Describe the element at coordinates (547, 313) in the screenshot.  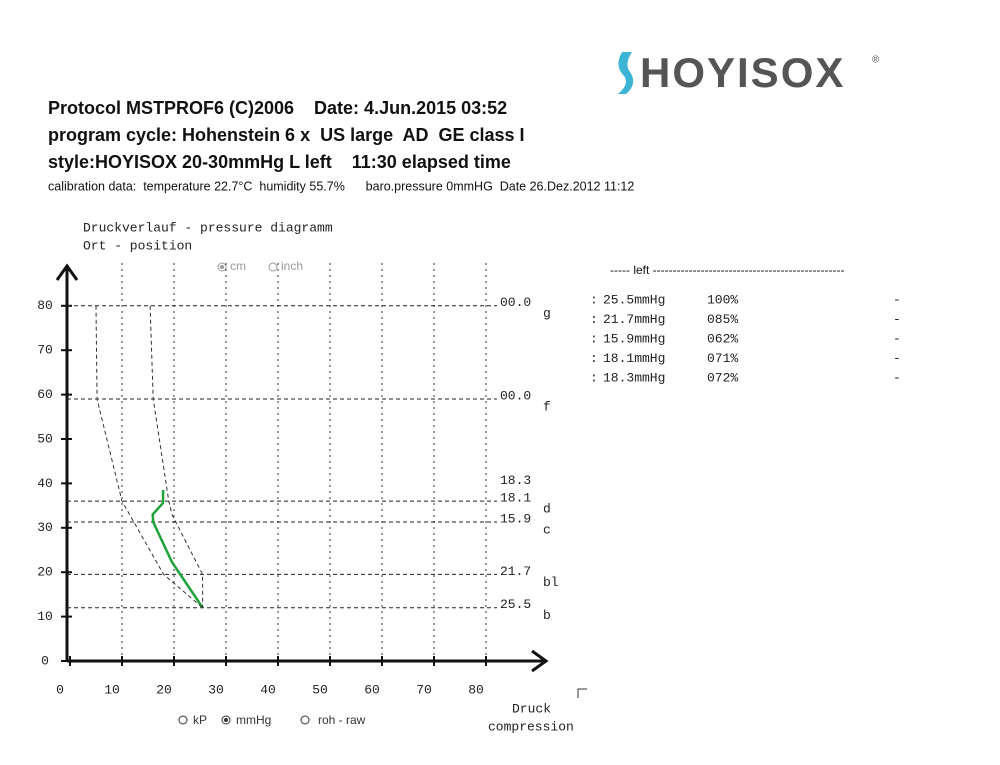
I see `level-name: g` at that location.